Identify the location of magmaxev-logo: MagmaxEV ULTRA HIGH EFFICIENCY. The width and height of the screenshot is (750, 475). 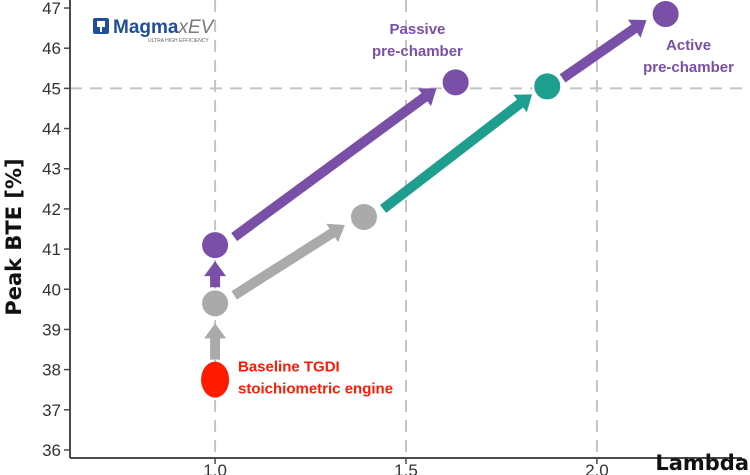
(154, 30).